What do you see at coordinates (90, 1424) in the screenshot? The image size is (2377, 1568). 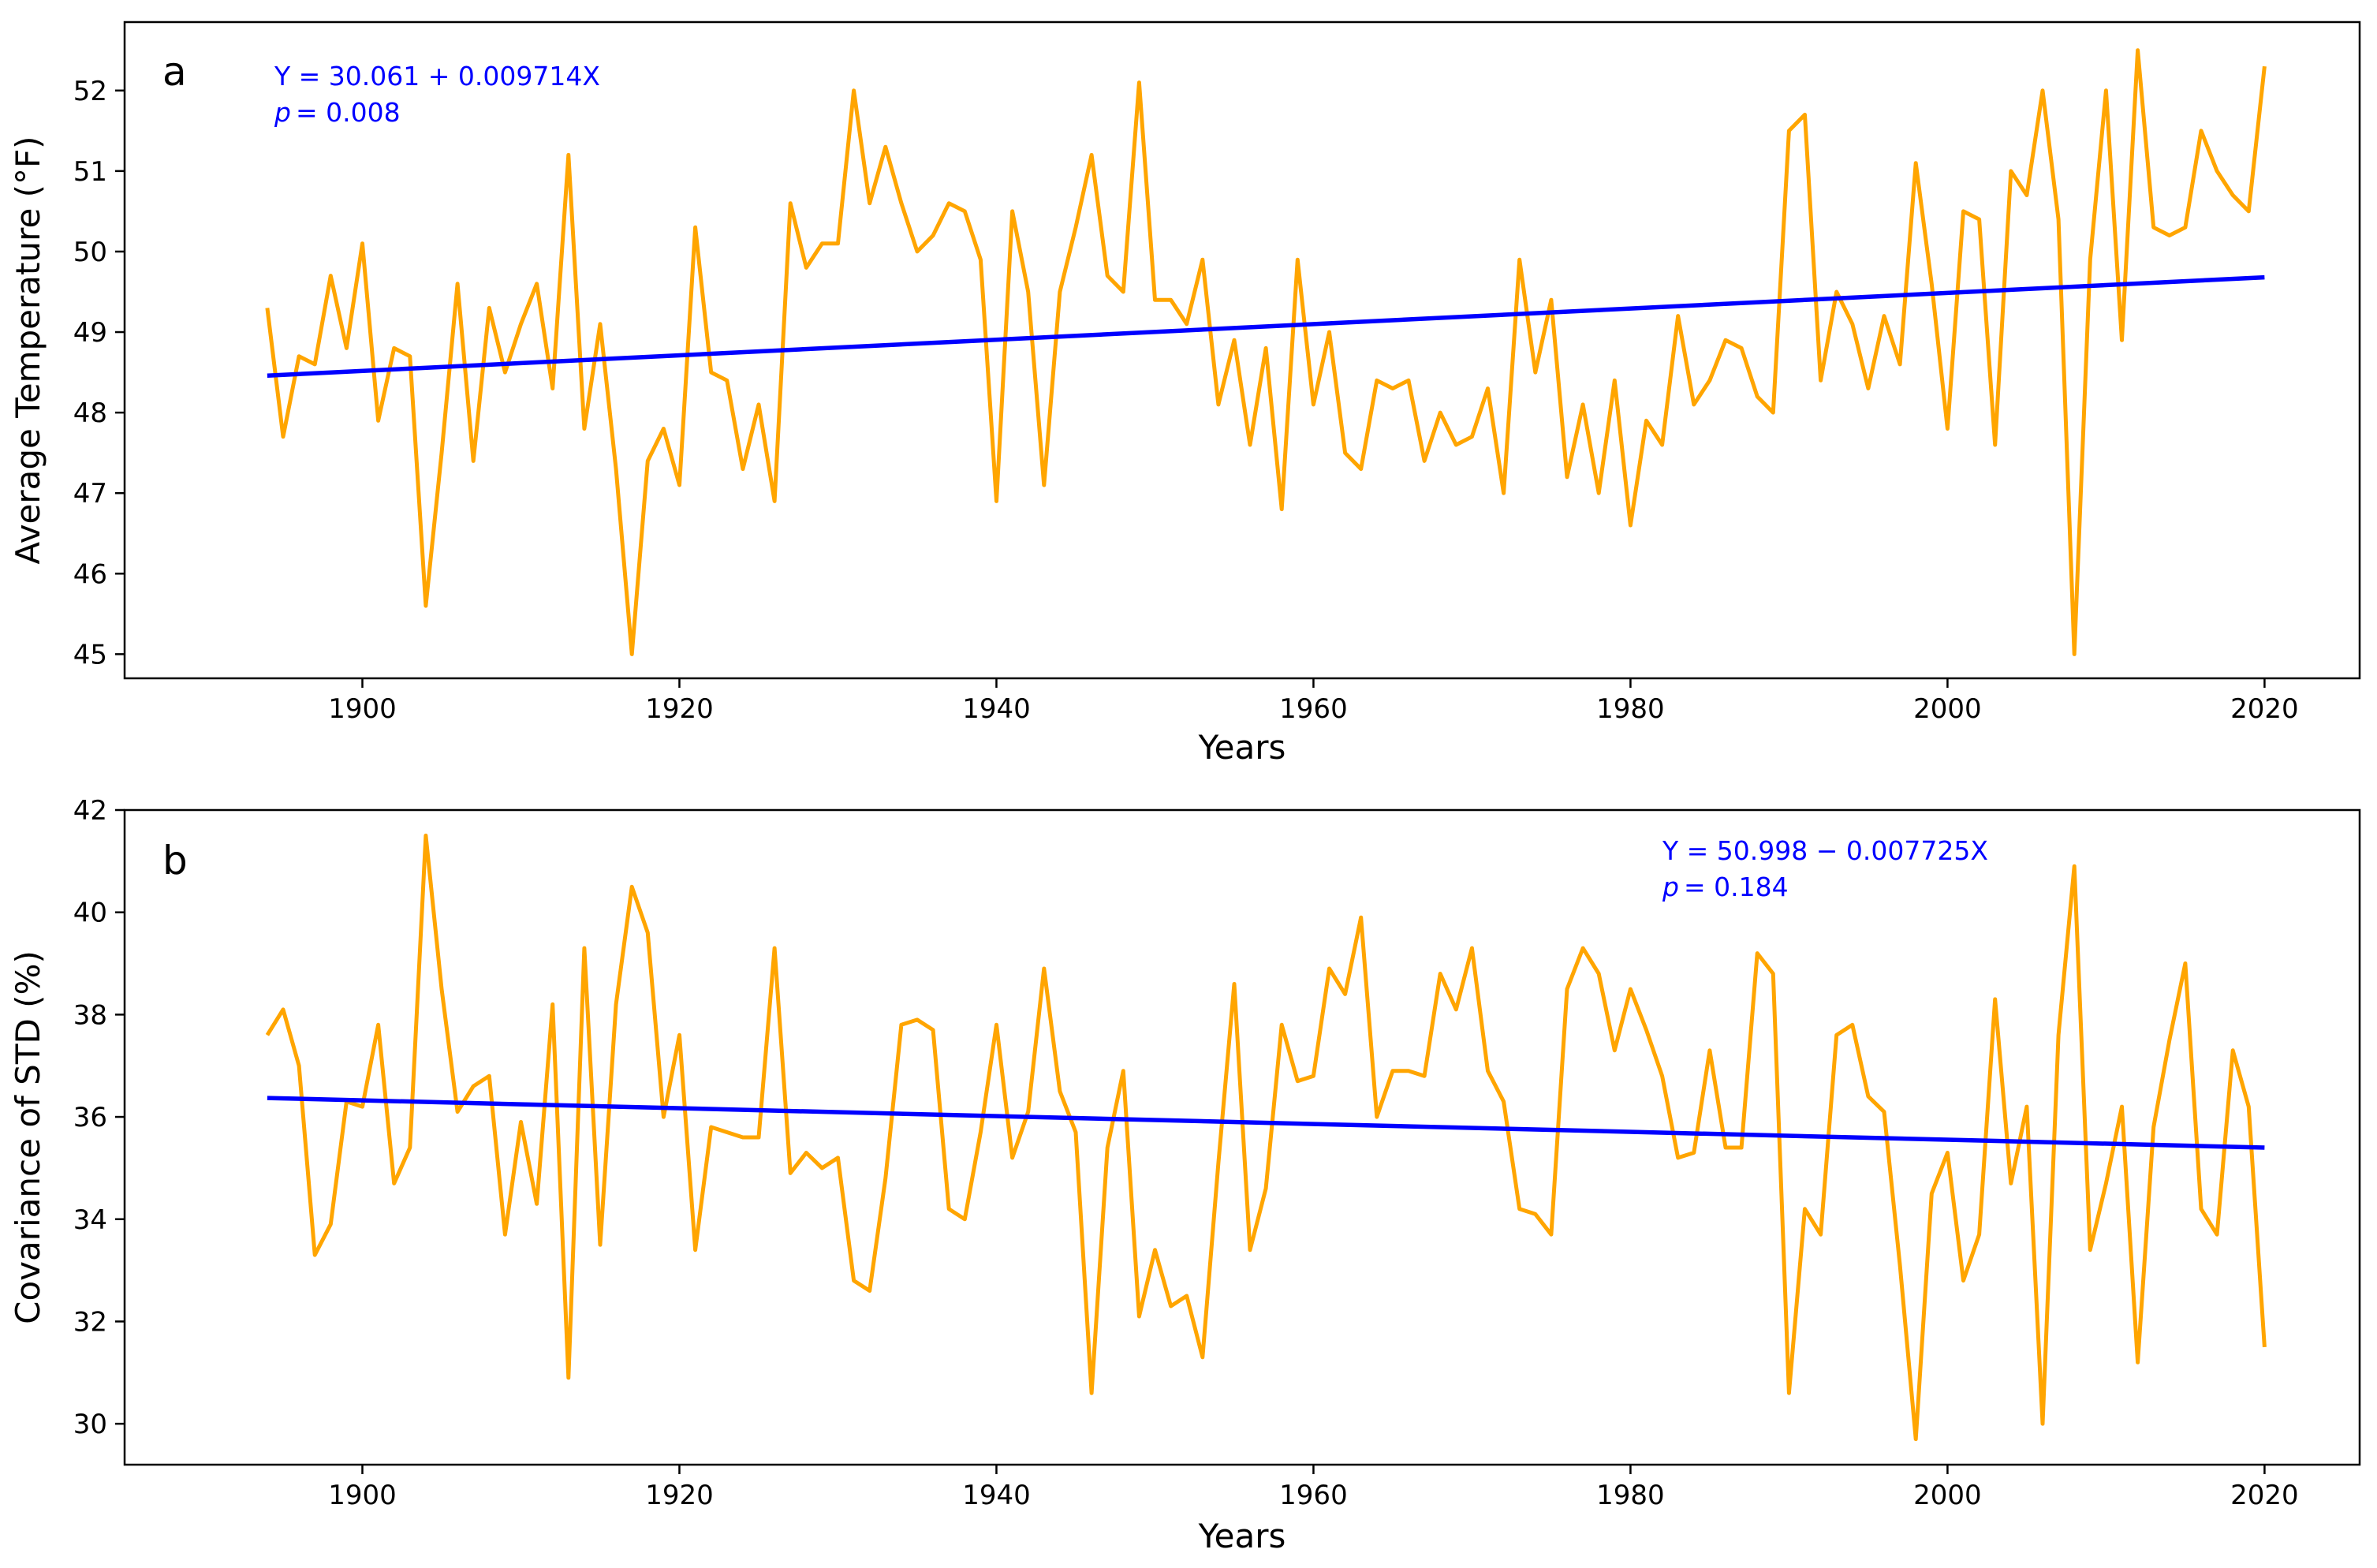 I see `y-tick-label: 30` at bounding box center [90, 1424].